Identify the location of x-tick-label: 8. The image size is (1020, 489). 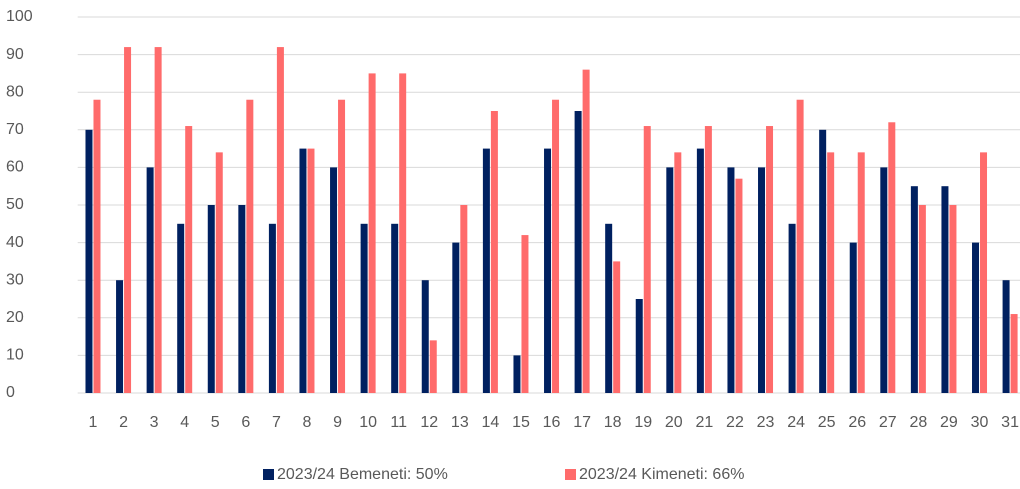
(307, 422).